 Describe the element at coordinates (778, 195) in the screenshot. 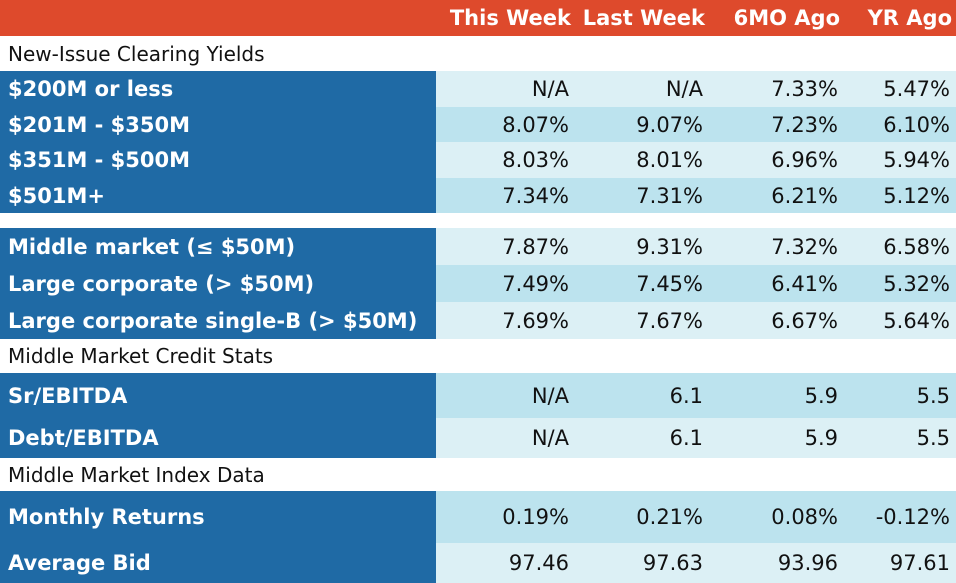

I see `value-cell: 6.21%` at that location.